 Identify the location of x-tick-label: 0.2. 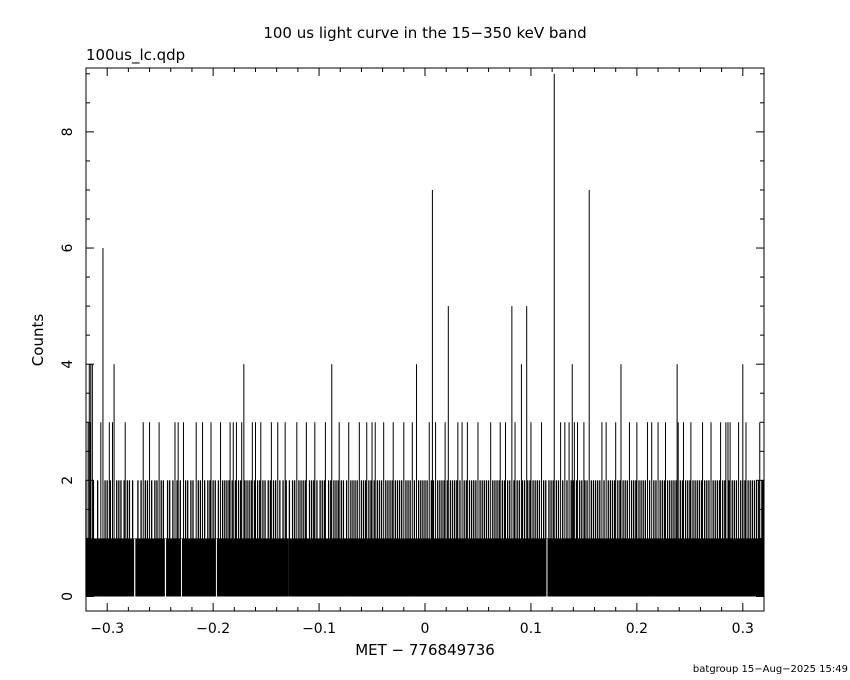
(637, 629).